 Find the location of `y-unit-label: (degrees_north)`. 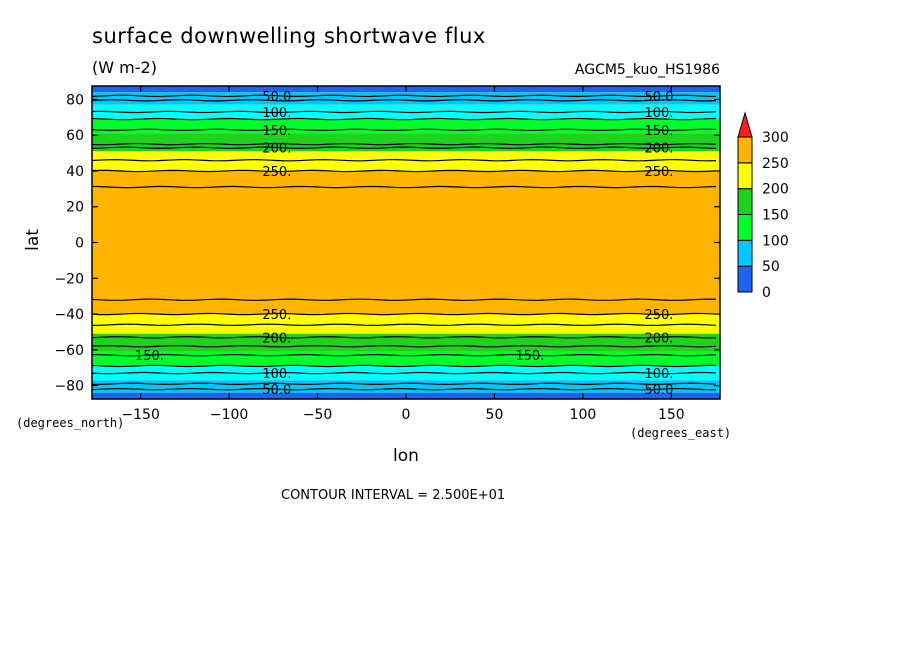

y-unit-label: (degrees_north) is located at coordinates (70, 423).